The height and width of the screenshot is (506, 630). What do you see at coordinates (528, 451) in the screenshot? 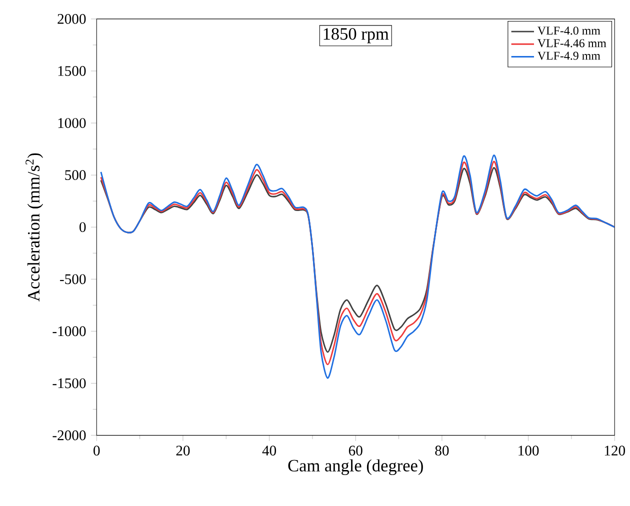
I see `x-tick-label: 100` at bounding box center [528, 451].